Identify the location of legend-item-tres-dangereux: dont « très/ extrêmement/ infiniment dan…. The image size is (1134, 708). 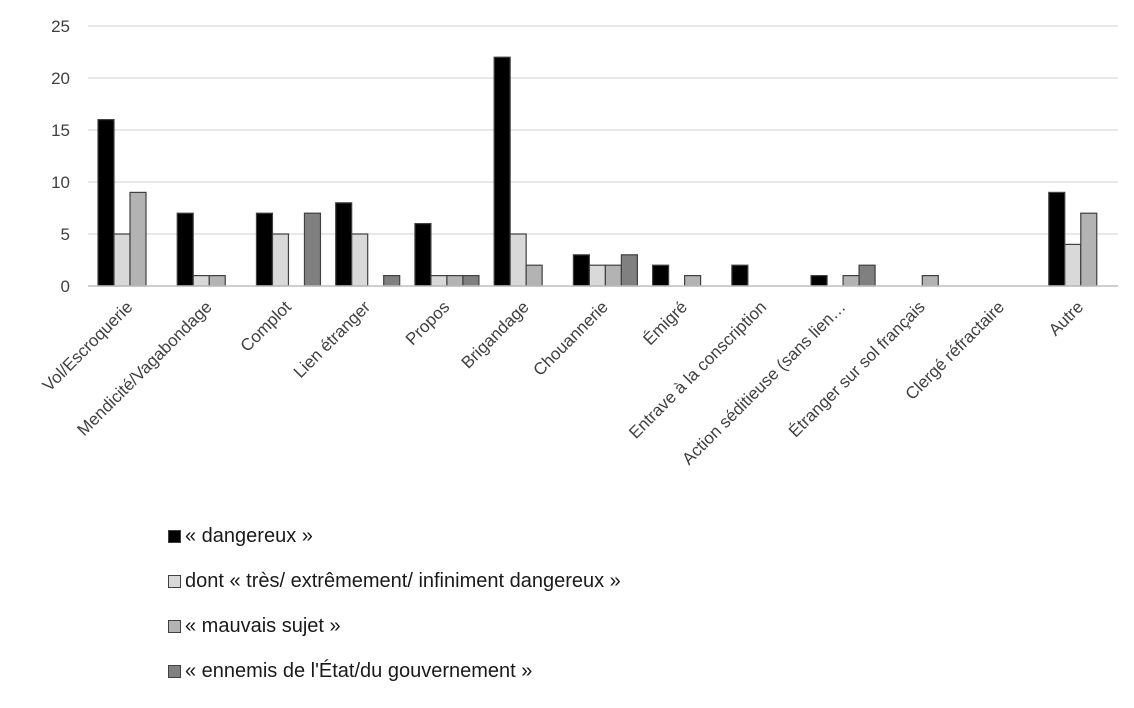
(394, 581).